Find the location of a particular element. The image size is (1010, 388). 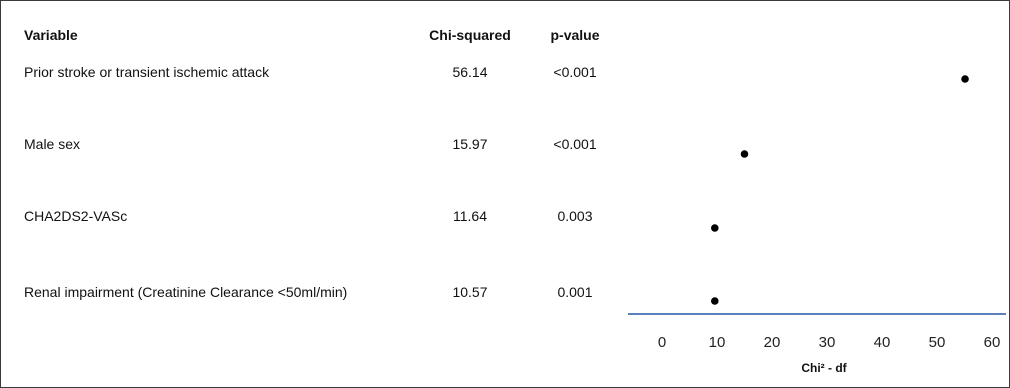

x-tick-label: 50 is located at coordinates (937, 342).